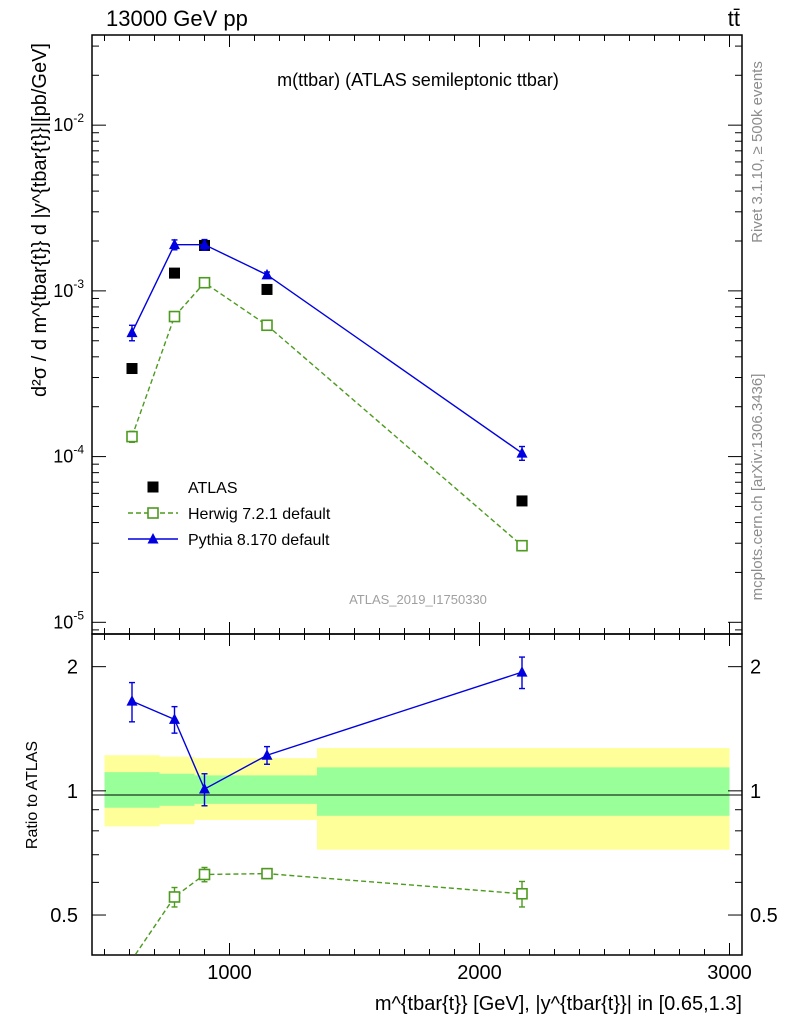 The image size is (786, 1024). What do you see at coordinates (755, 668) in the screenshot?
I see `ratio-y-tick-label-right: 2` at bounding box center [755, 668].